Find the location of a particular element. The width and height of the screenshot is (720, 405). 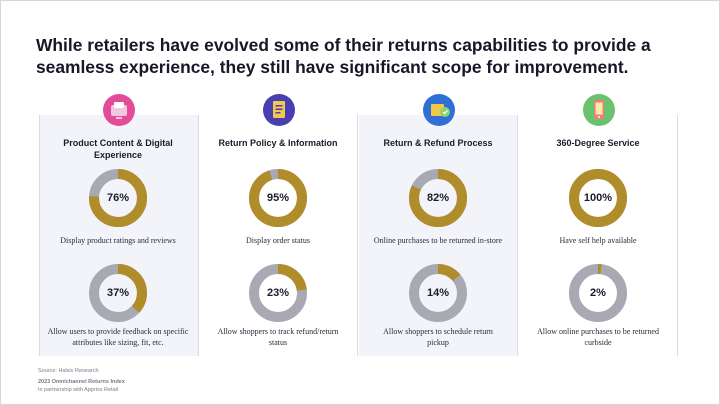

donut-chart-schedule-pickup is located at coordinates (438, 293).